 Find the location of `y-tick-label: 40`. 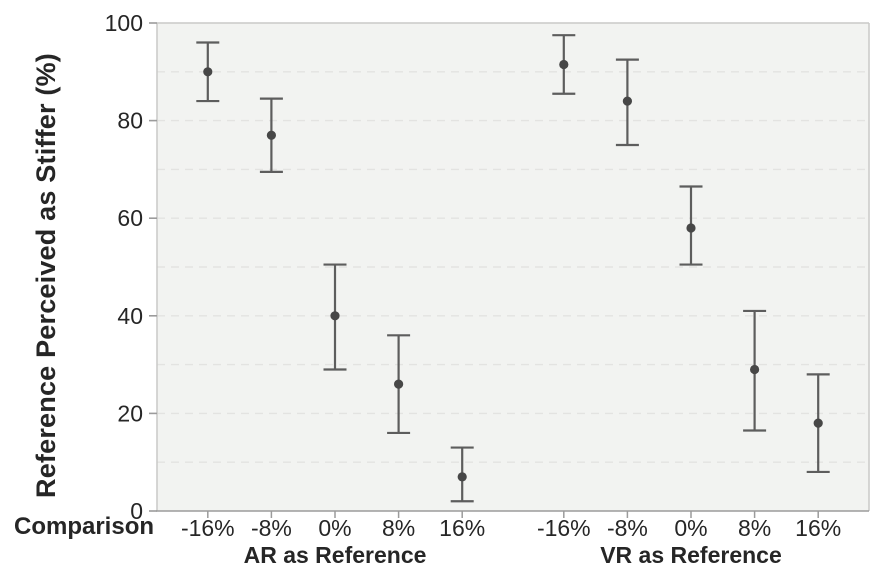

y-tick-label: 40 is located at coordinates (130, 316).